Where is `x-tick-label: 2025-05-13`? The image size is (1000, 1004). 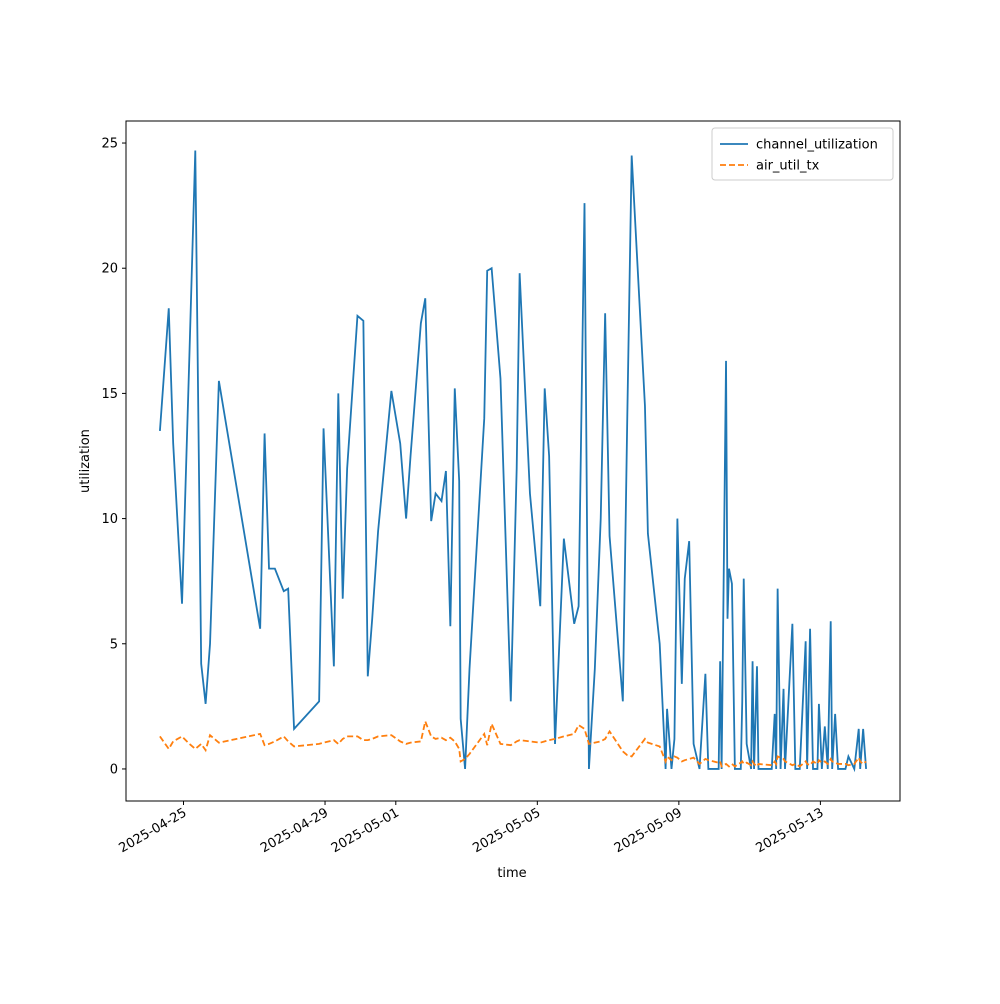
x-tick-label: 2025-05-13 is located at coordinates (789, 830).